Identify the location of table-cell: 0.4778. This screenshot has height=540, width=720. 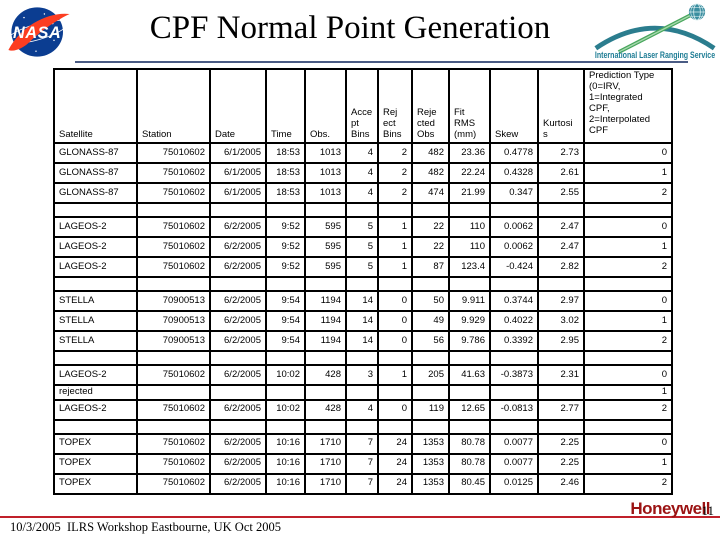
(514, 153).